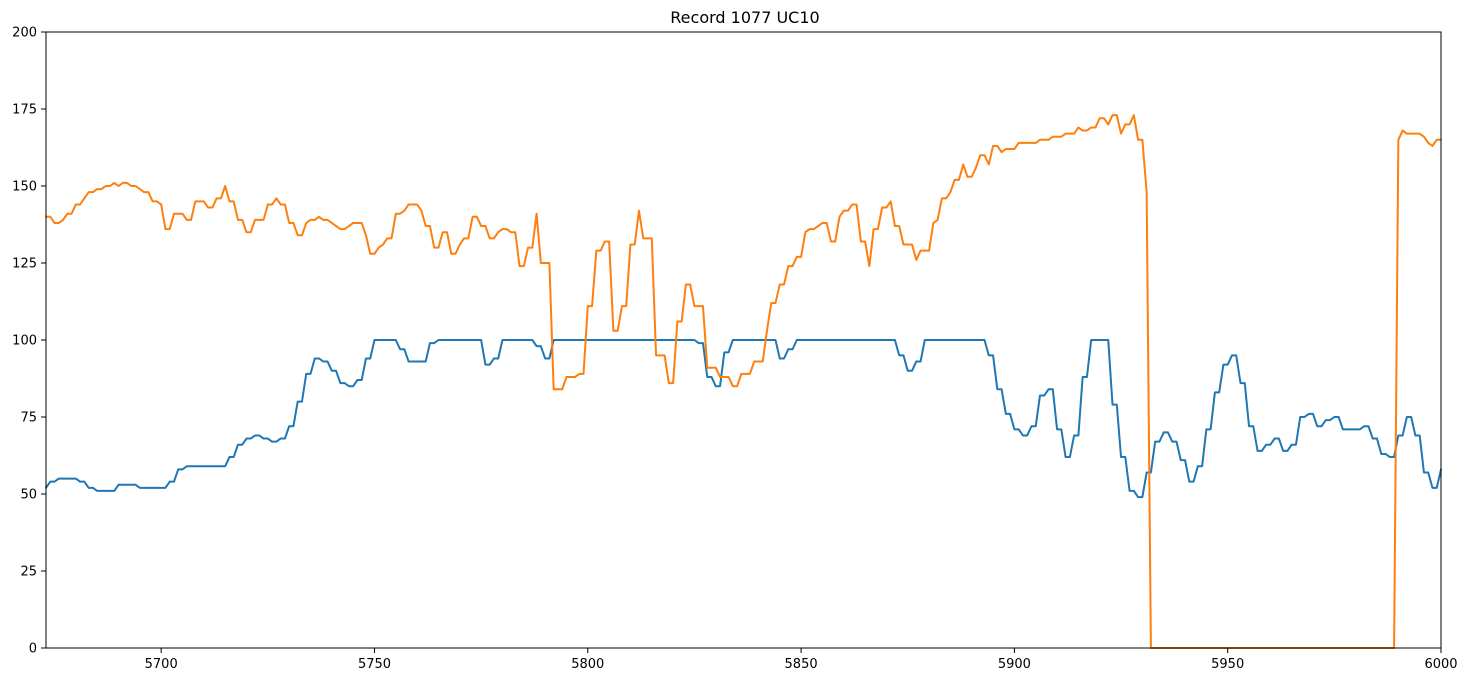 This screenshot has width=1464, height=682. What do you see at coordinates (33, 649) in the screenshot?
I see `y-tick-label: 0` at bounding box center [33, 649].